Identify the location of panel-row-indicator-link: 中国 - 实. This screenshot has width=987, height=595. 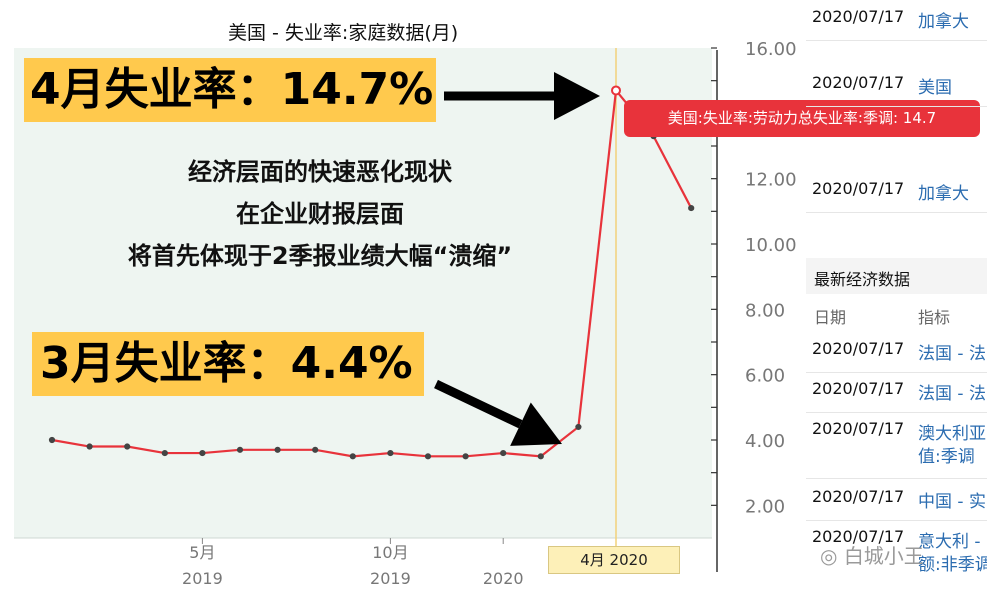
(952, 502).